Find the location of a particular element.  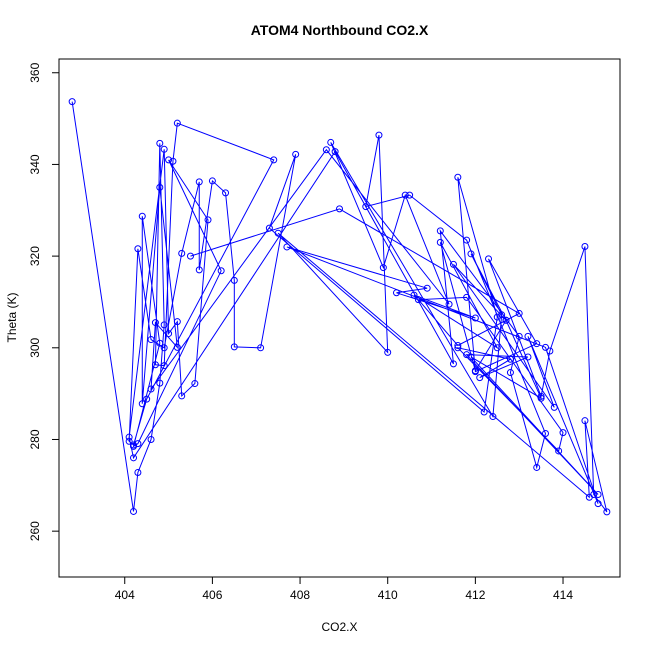

y-axis-label: Theta (K) is located at coordinates (12, 317).